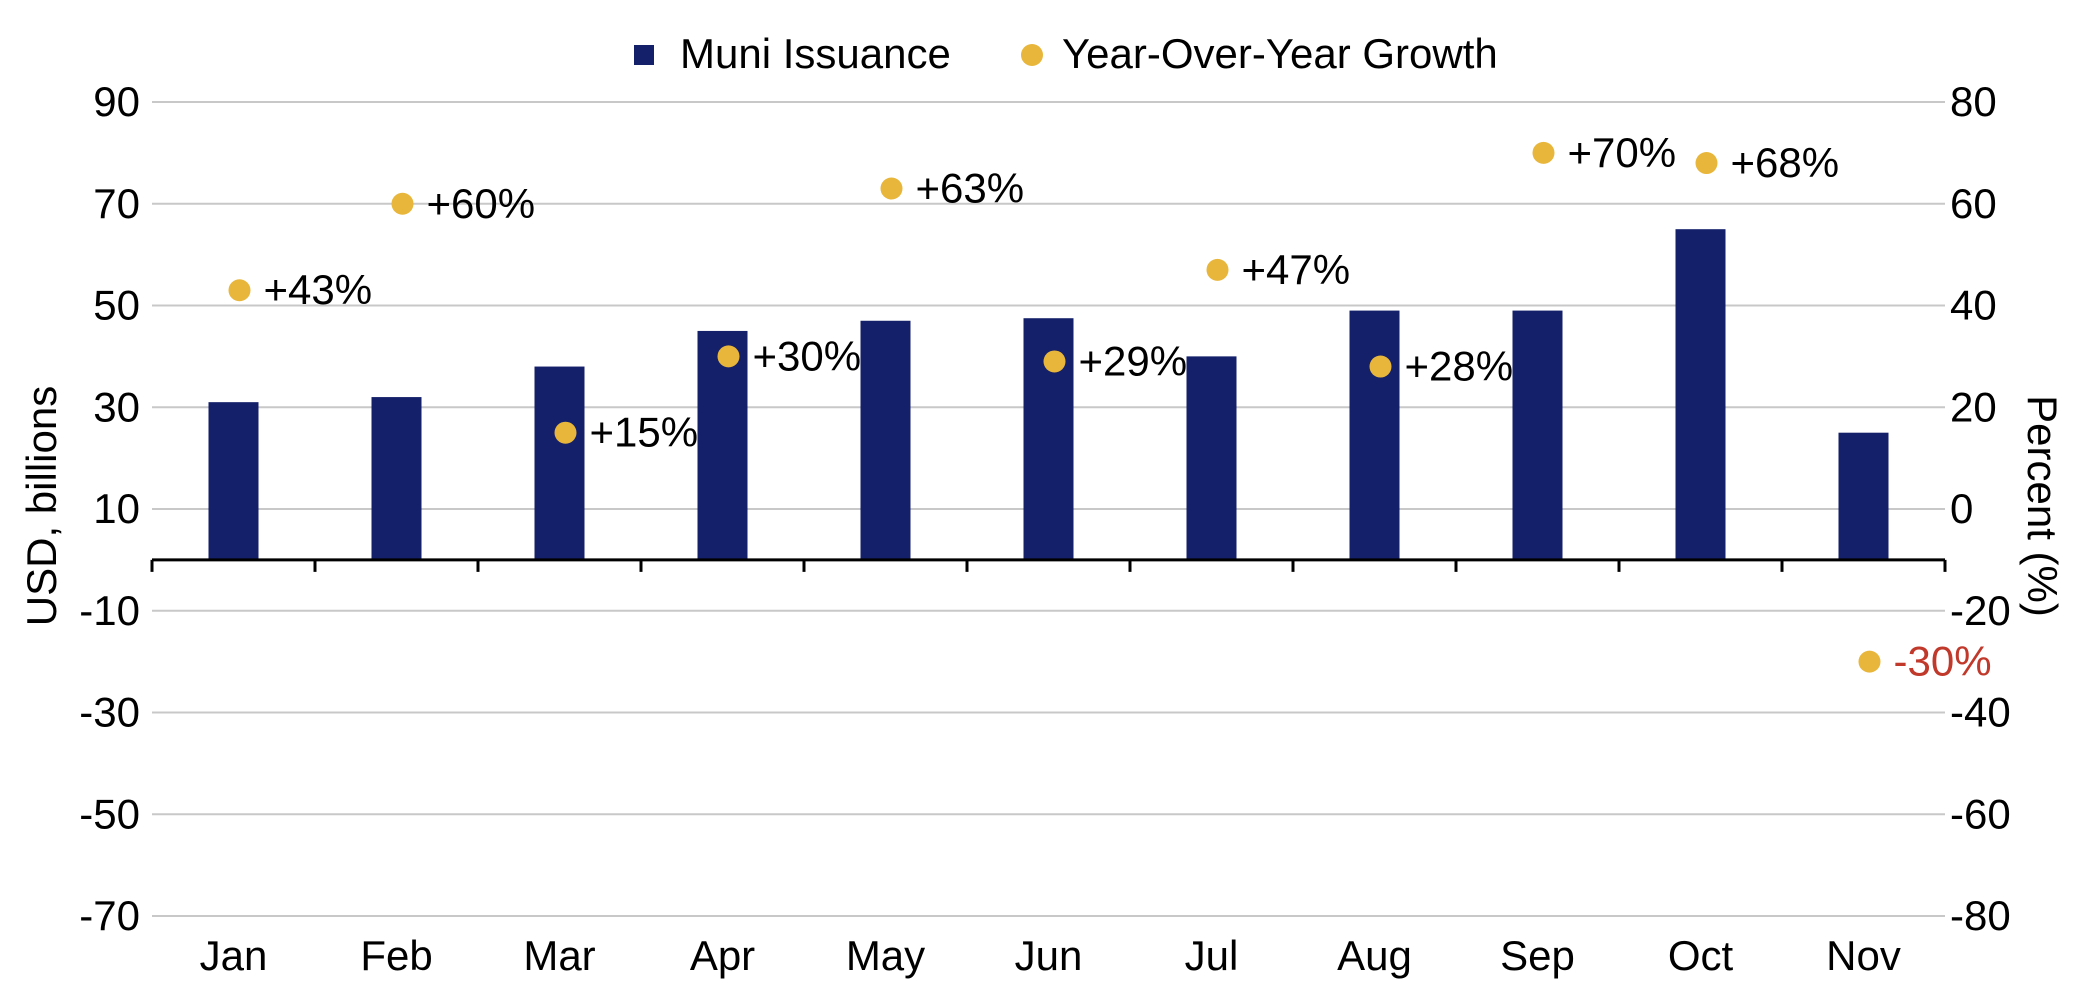 The image size is (2084, 1004). I want to click on growth-dot-aug, so click(1380, 366).